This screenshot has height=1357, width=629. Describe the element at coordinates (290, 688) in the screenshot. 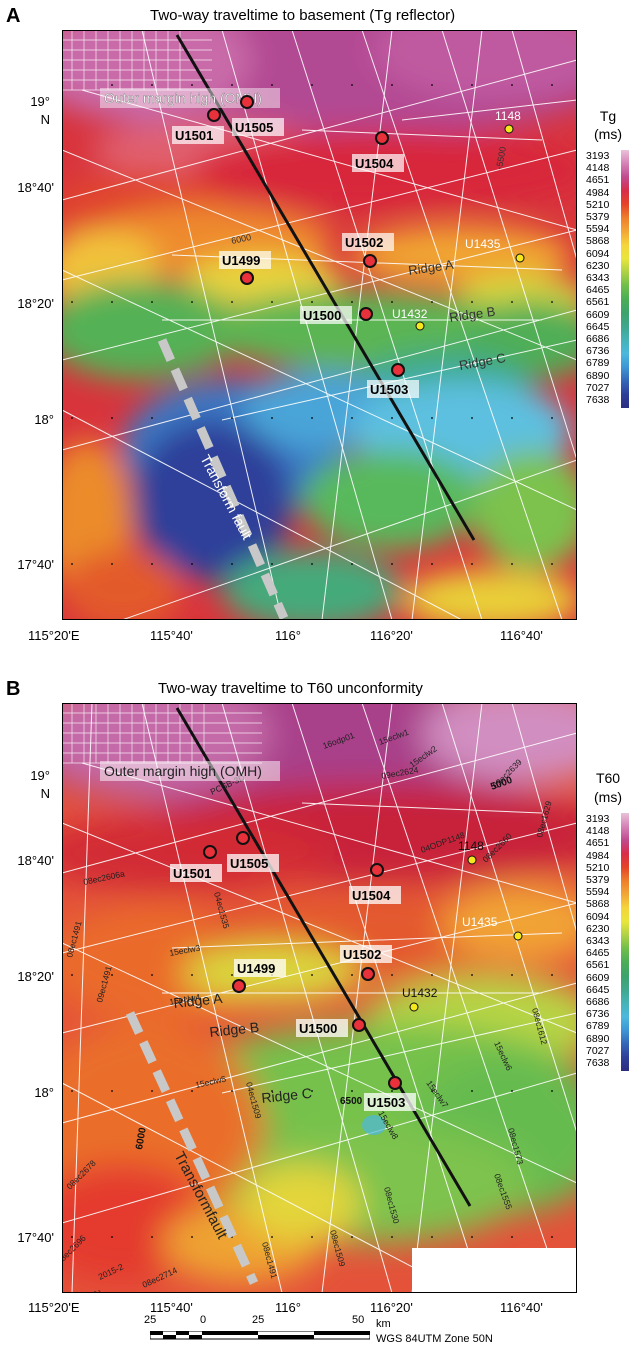

I see `panel-b-title: Two-way traveltime to T60 unconformity` at that location.